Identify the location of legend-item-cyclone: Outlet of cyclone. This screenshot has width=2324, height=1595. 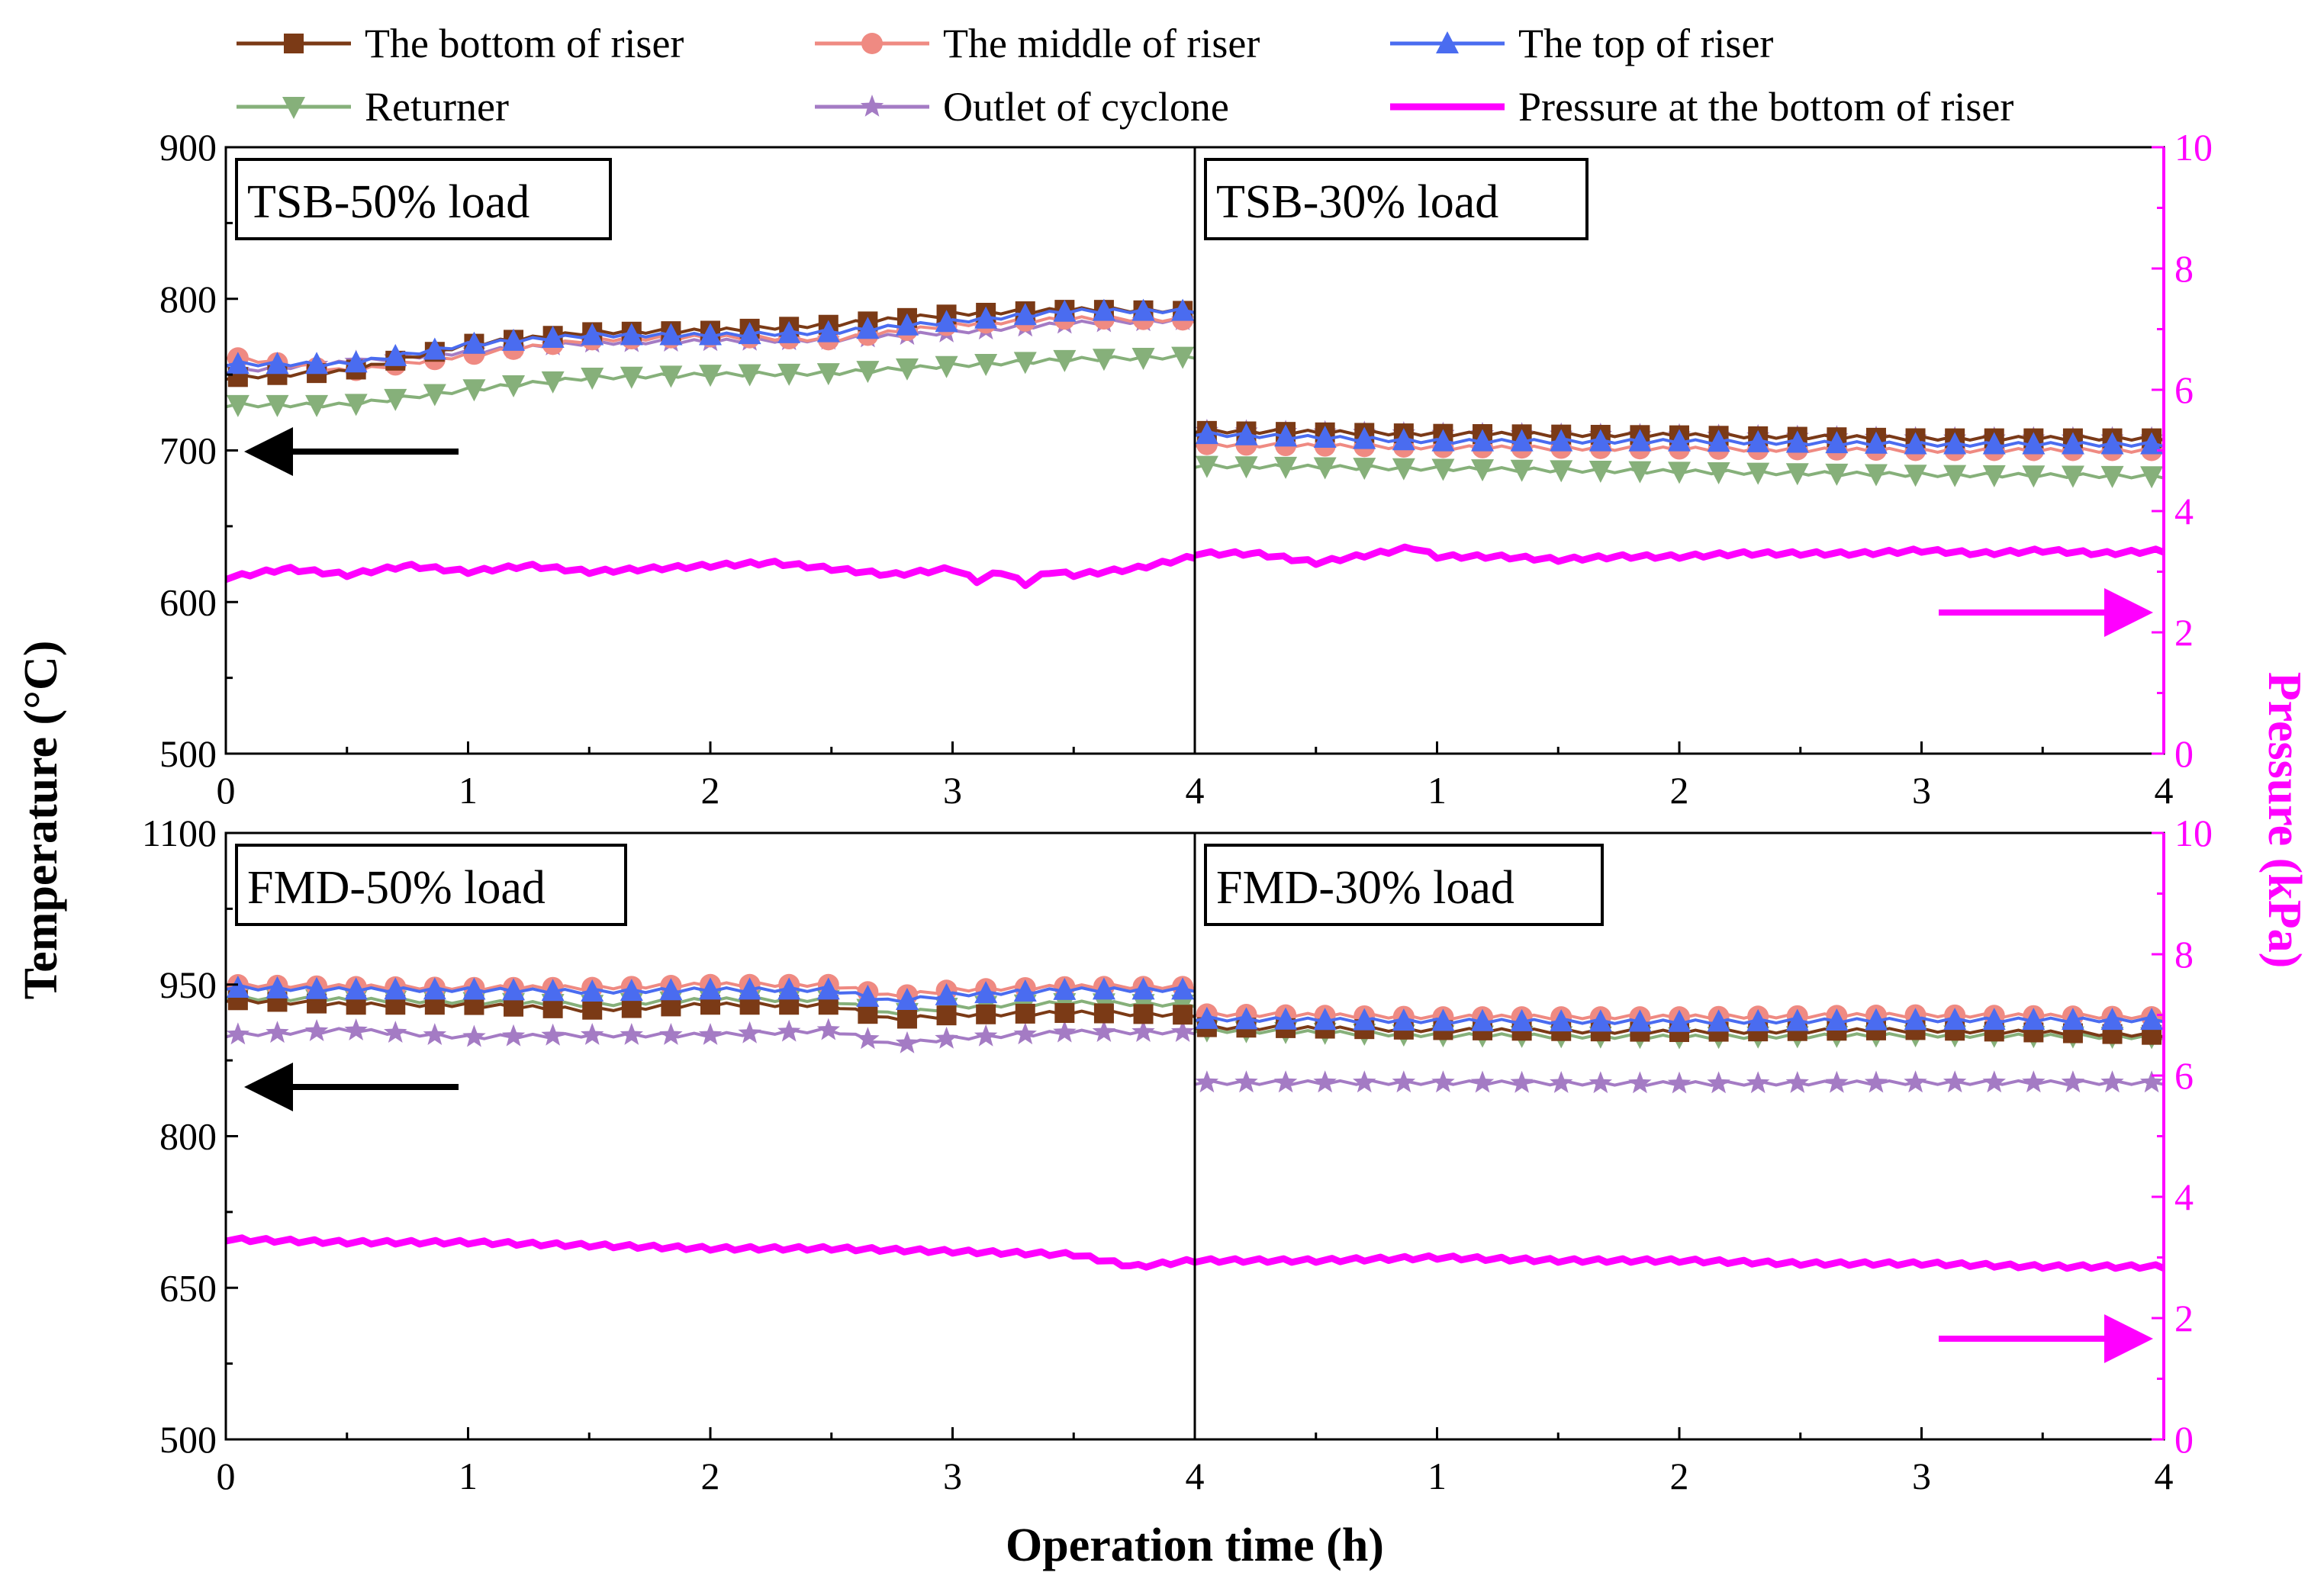
(1022, 107).